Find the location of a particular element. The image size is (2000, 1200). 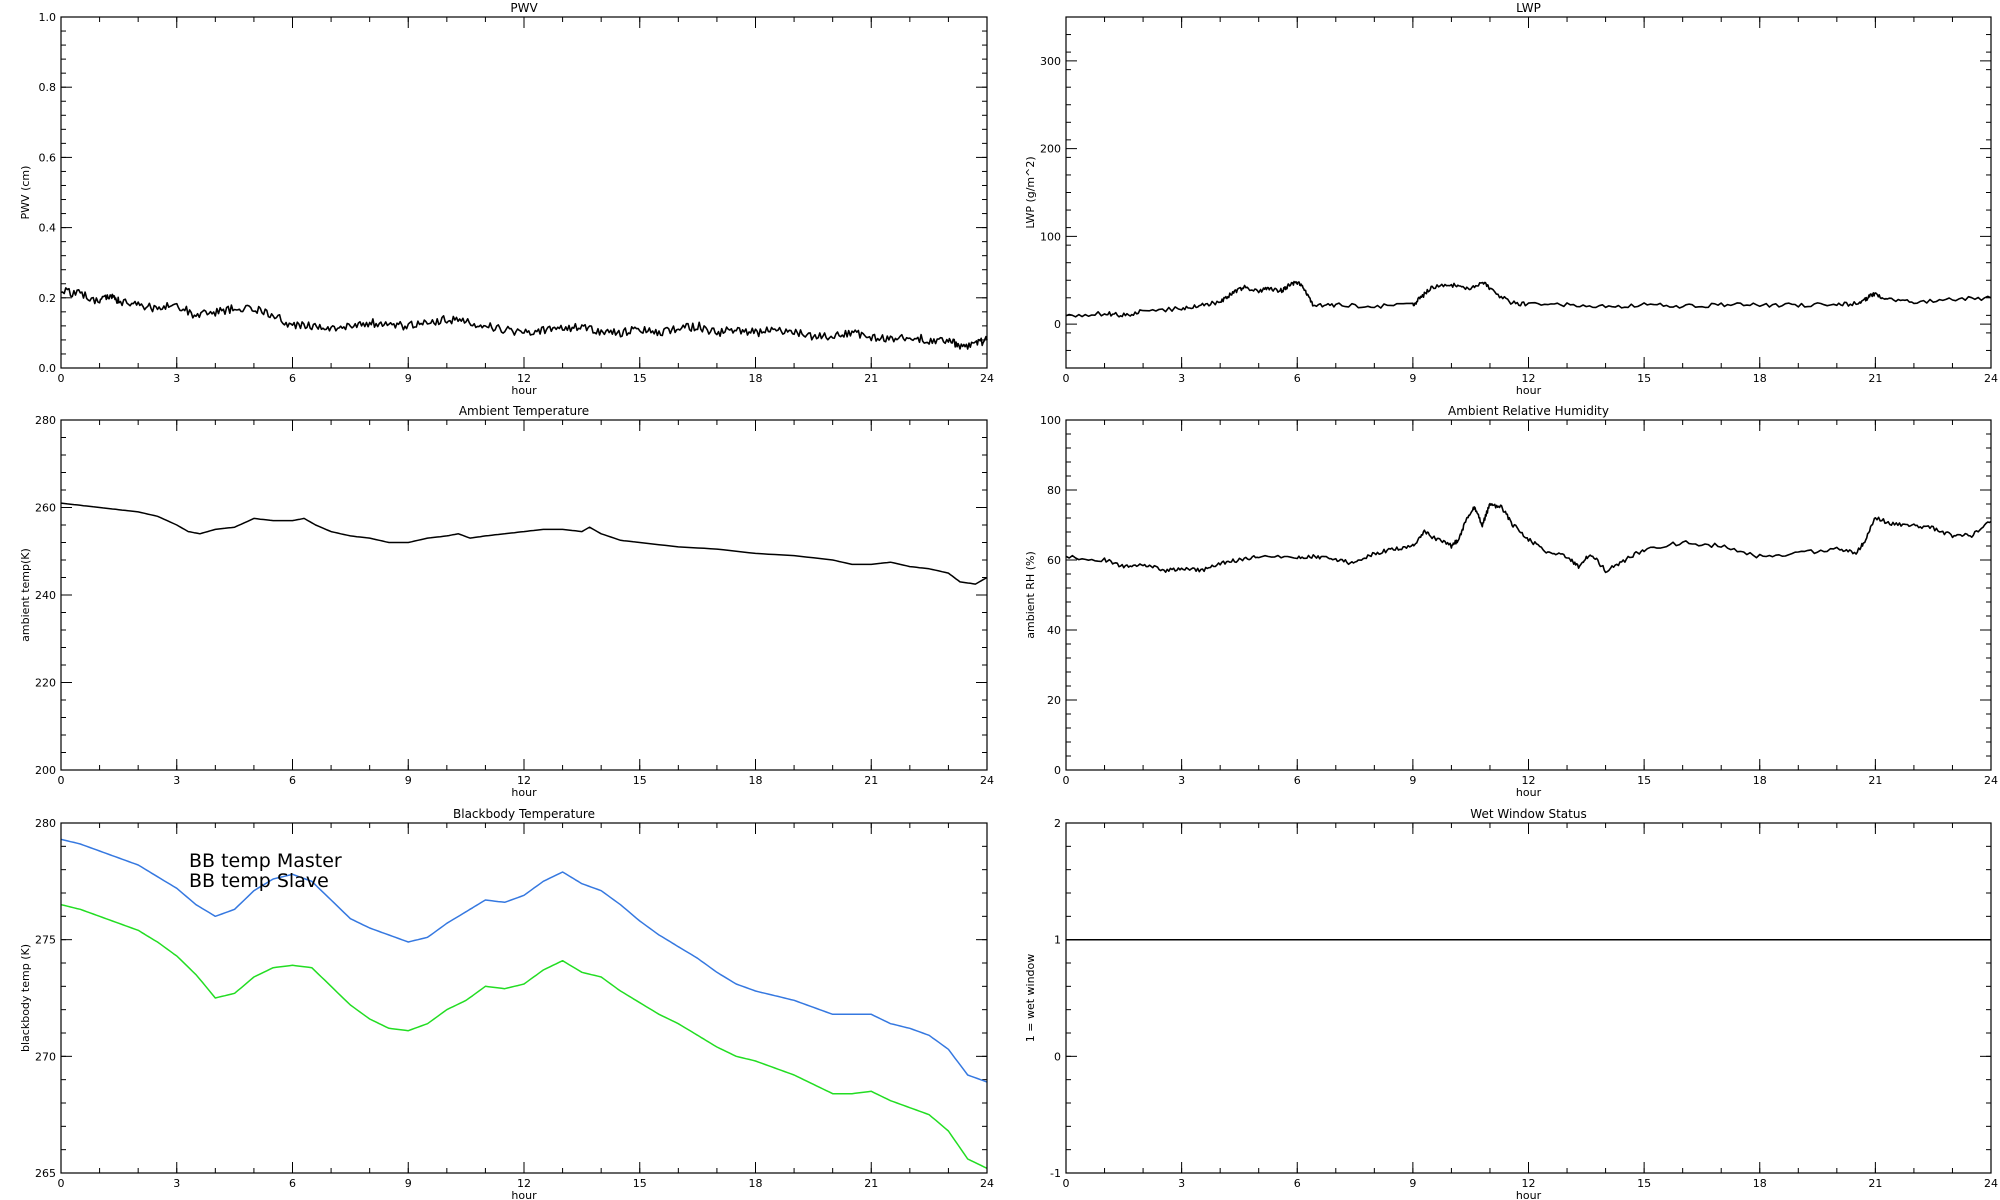

y-tick-label: 80 is located at coordinates (1054, 490).